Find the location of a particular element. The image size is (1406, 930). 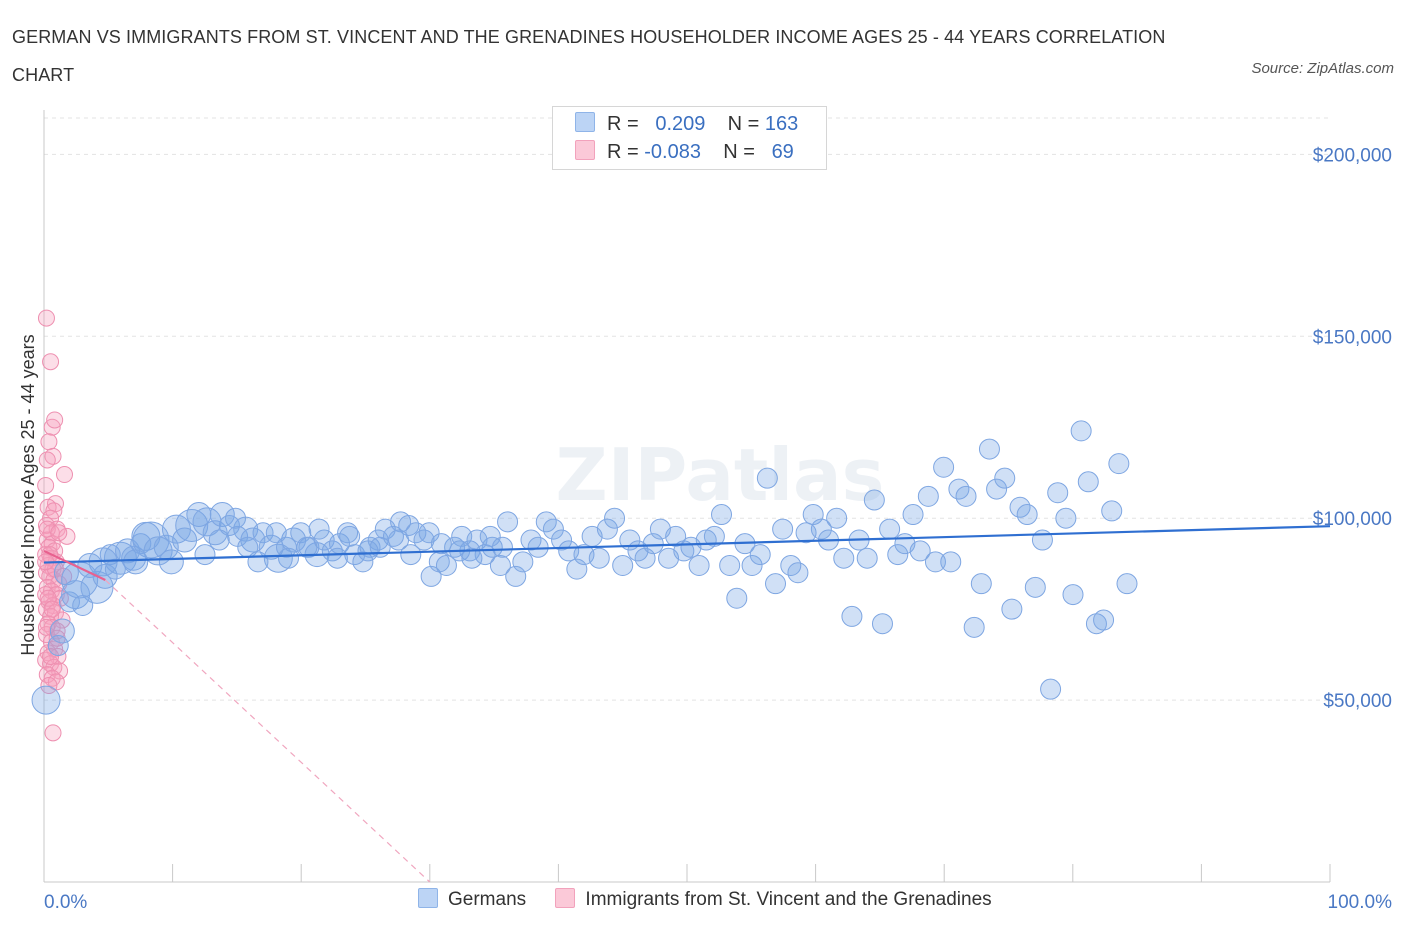

y-tick-label: $200,000 is located at coordinates (1352, 155).